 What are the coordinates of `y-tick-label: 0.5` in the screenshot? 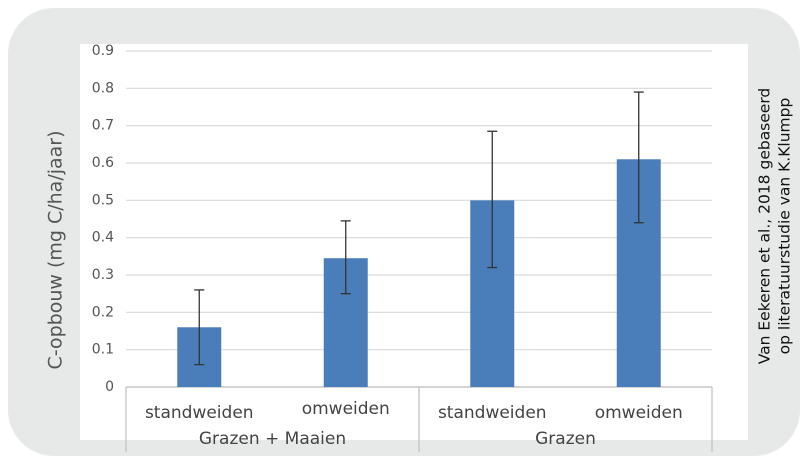 It's located at (103, 200).